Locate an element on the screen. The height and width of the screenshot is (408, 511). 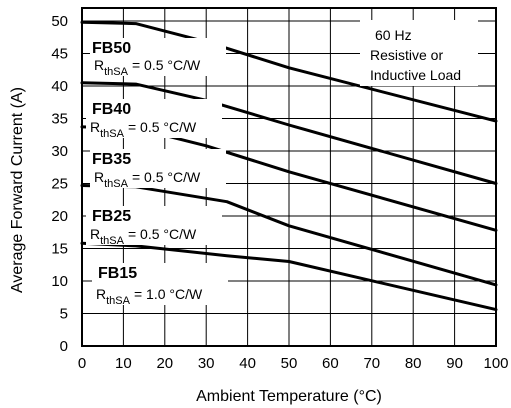
x-tick-label: 10 is located at coordinates (123, 363).